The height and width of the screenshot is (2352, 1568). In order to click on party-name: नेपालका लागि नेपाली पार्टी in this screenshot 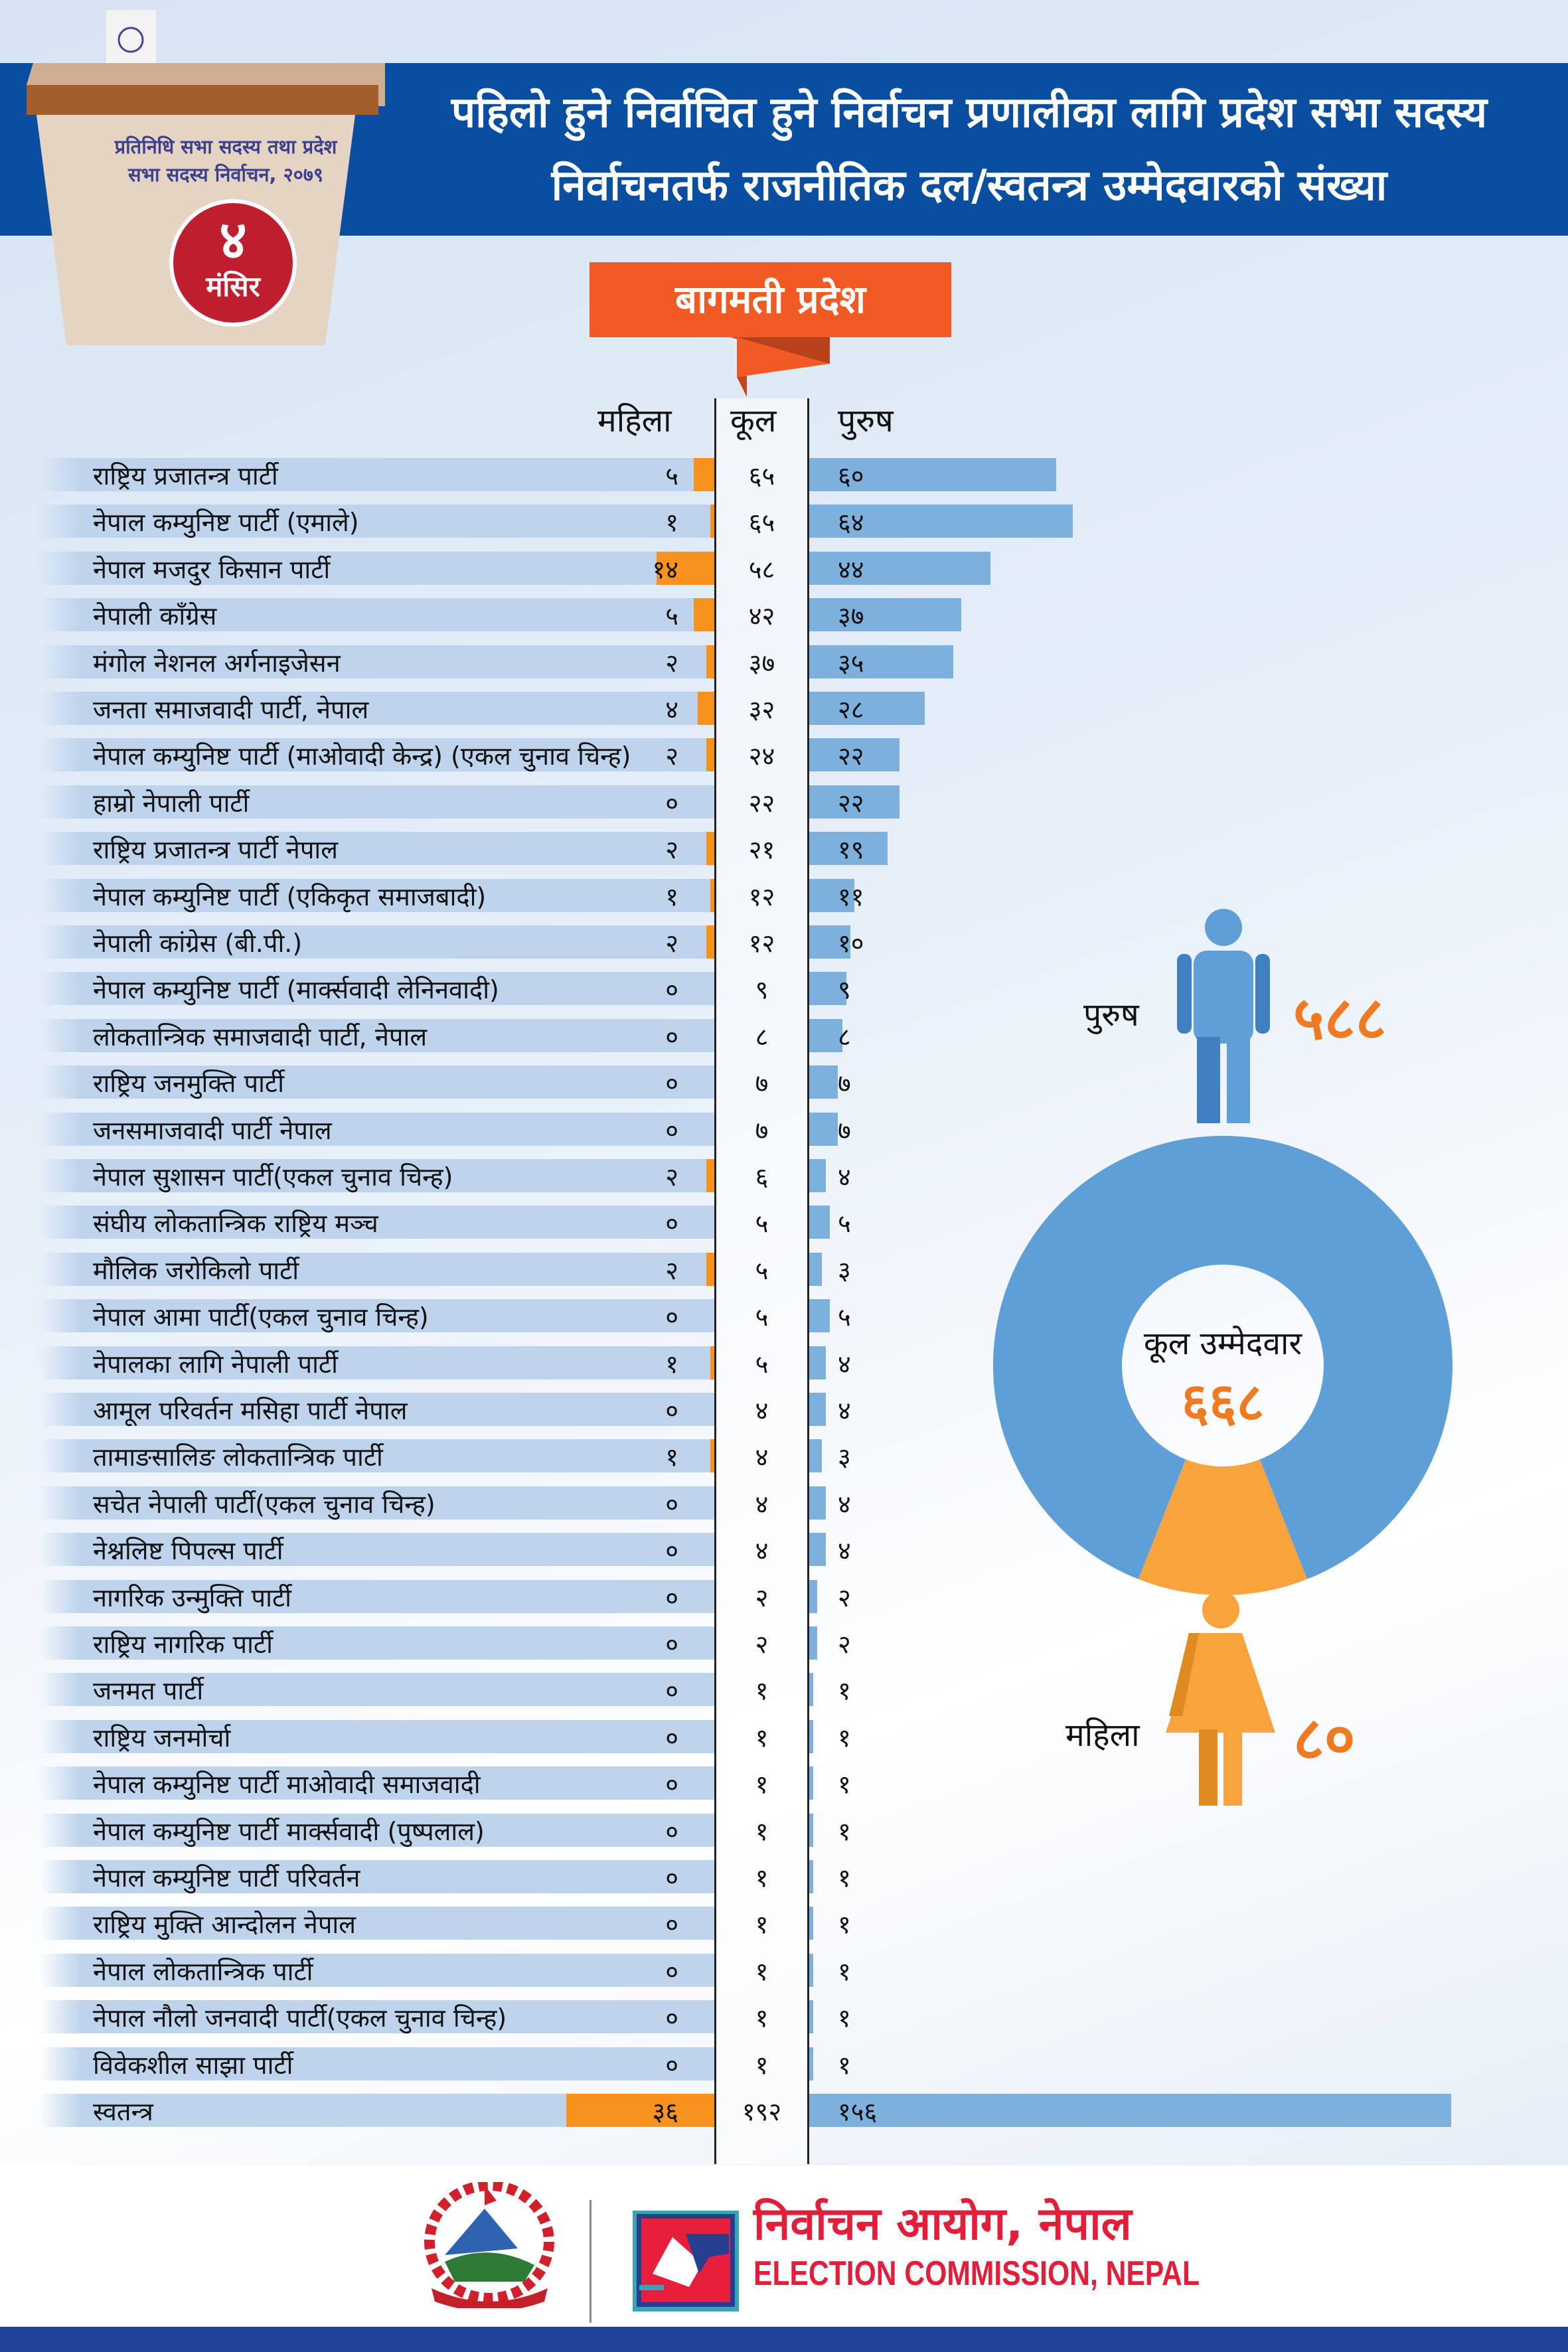, I will do `click(216, 1364)`.